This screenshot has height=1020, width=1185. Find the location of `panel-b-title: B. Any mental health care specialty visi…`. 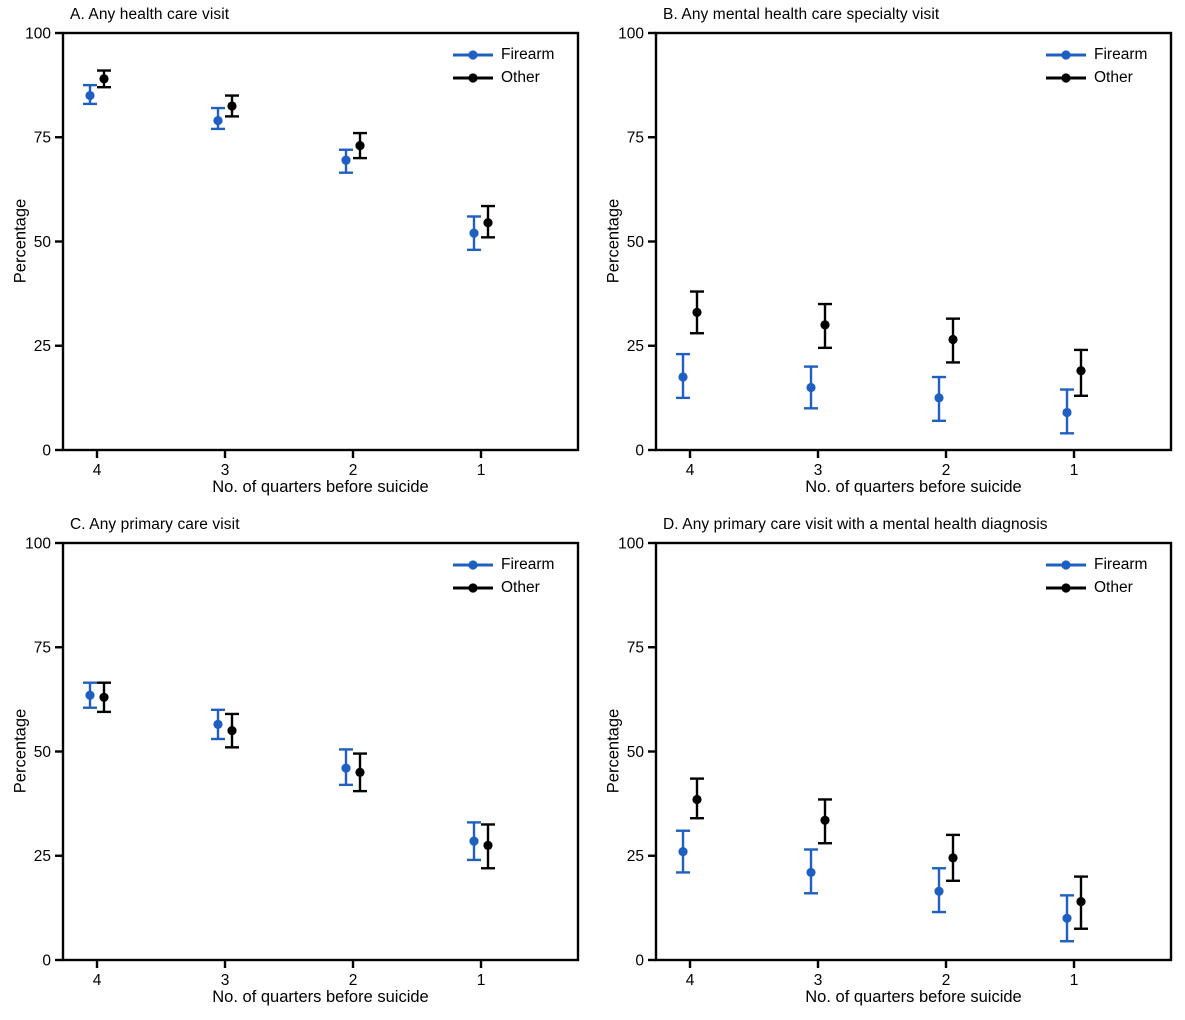

panel-b-title: B. Any mental health care specialty visi… is located at coordinates (801, 14).